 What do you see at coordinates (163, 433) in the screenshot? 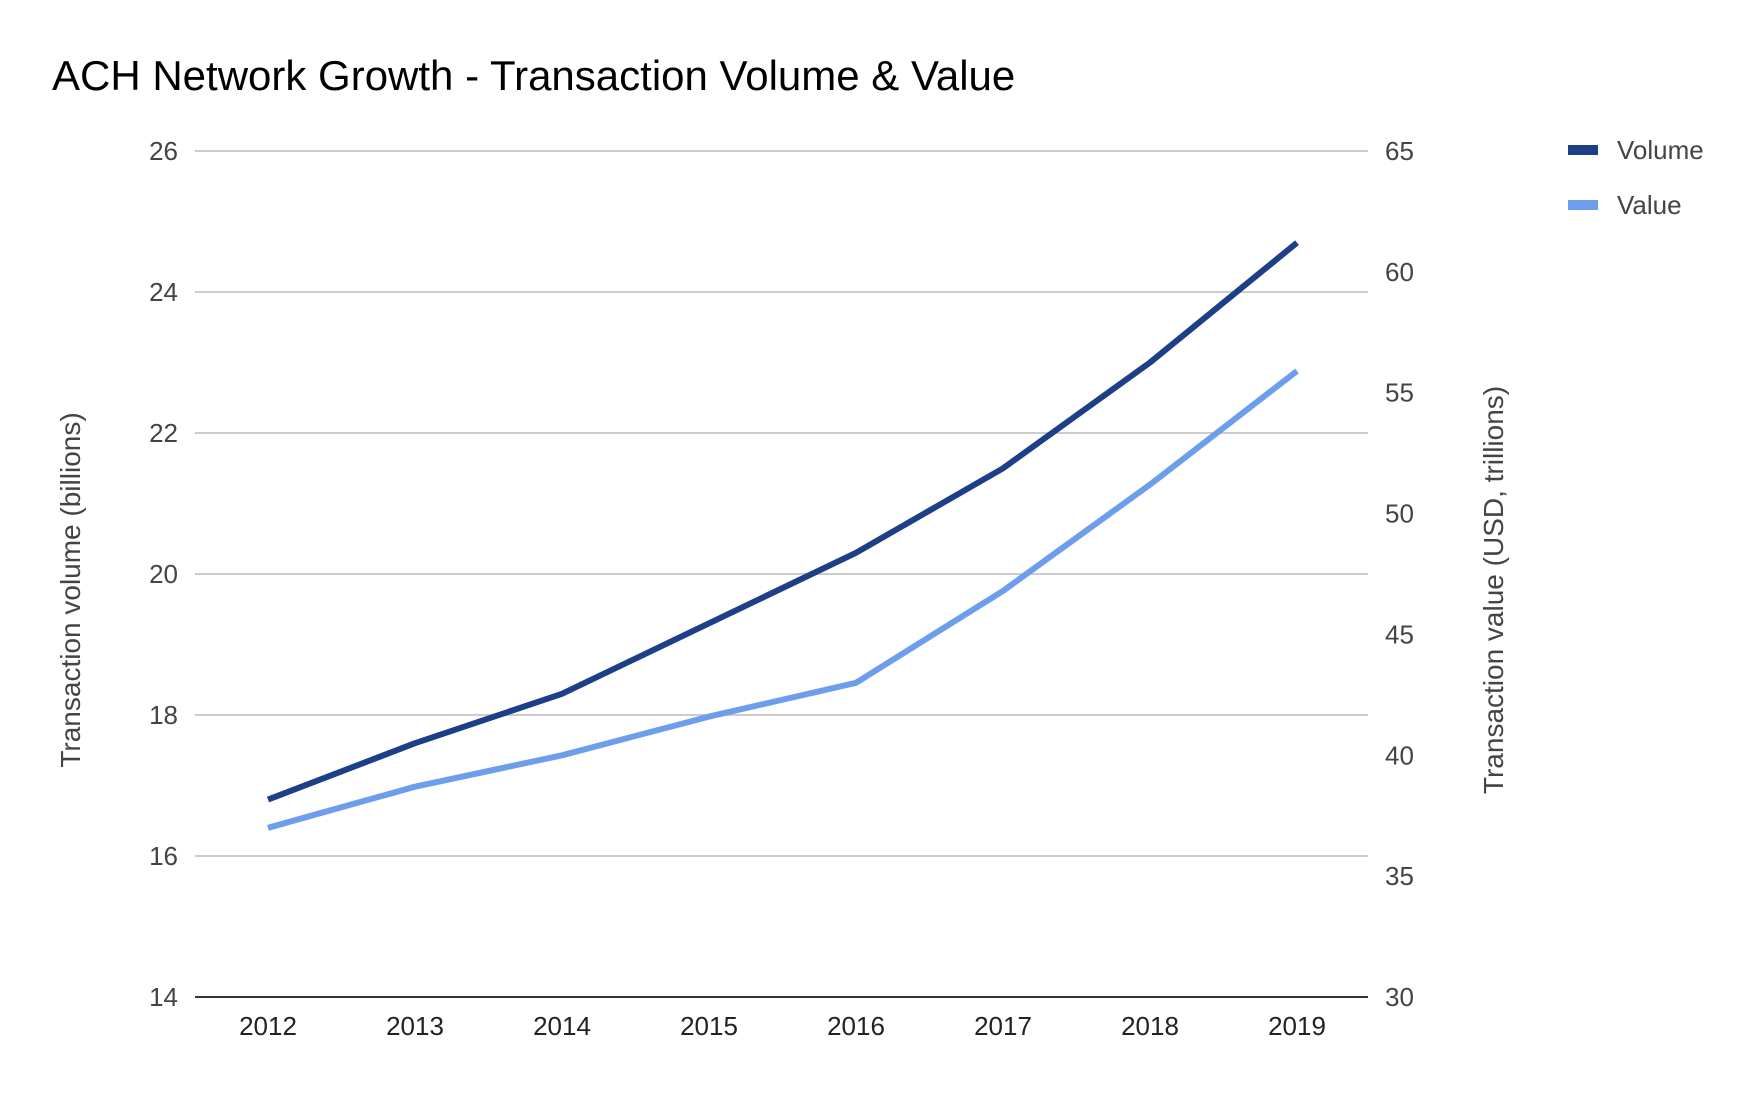
I see `left-tick-label: 22` at bounding box center [163, 433].